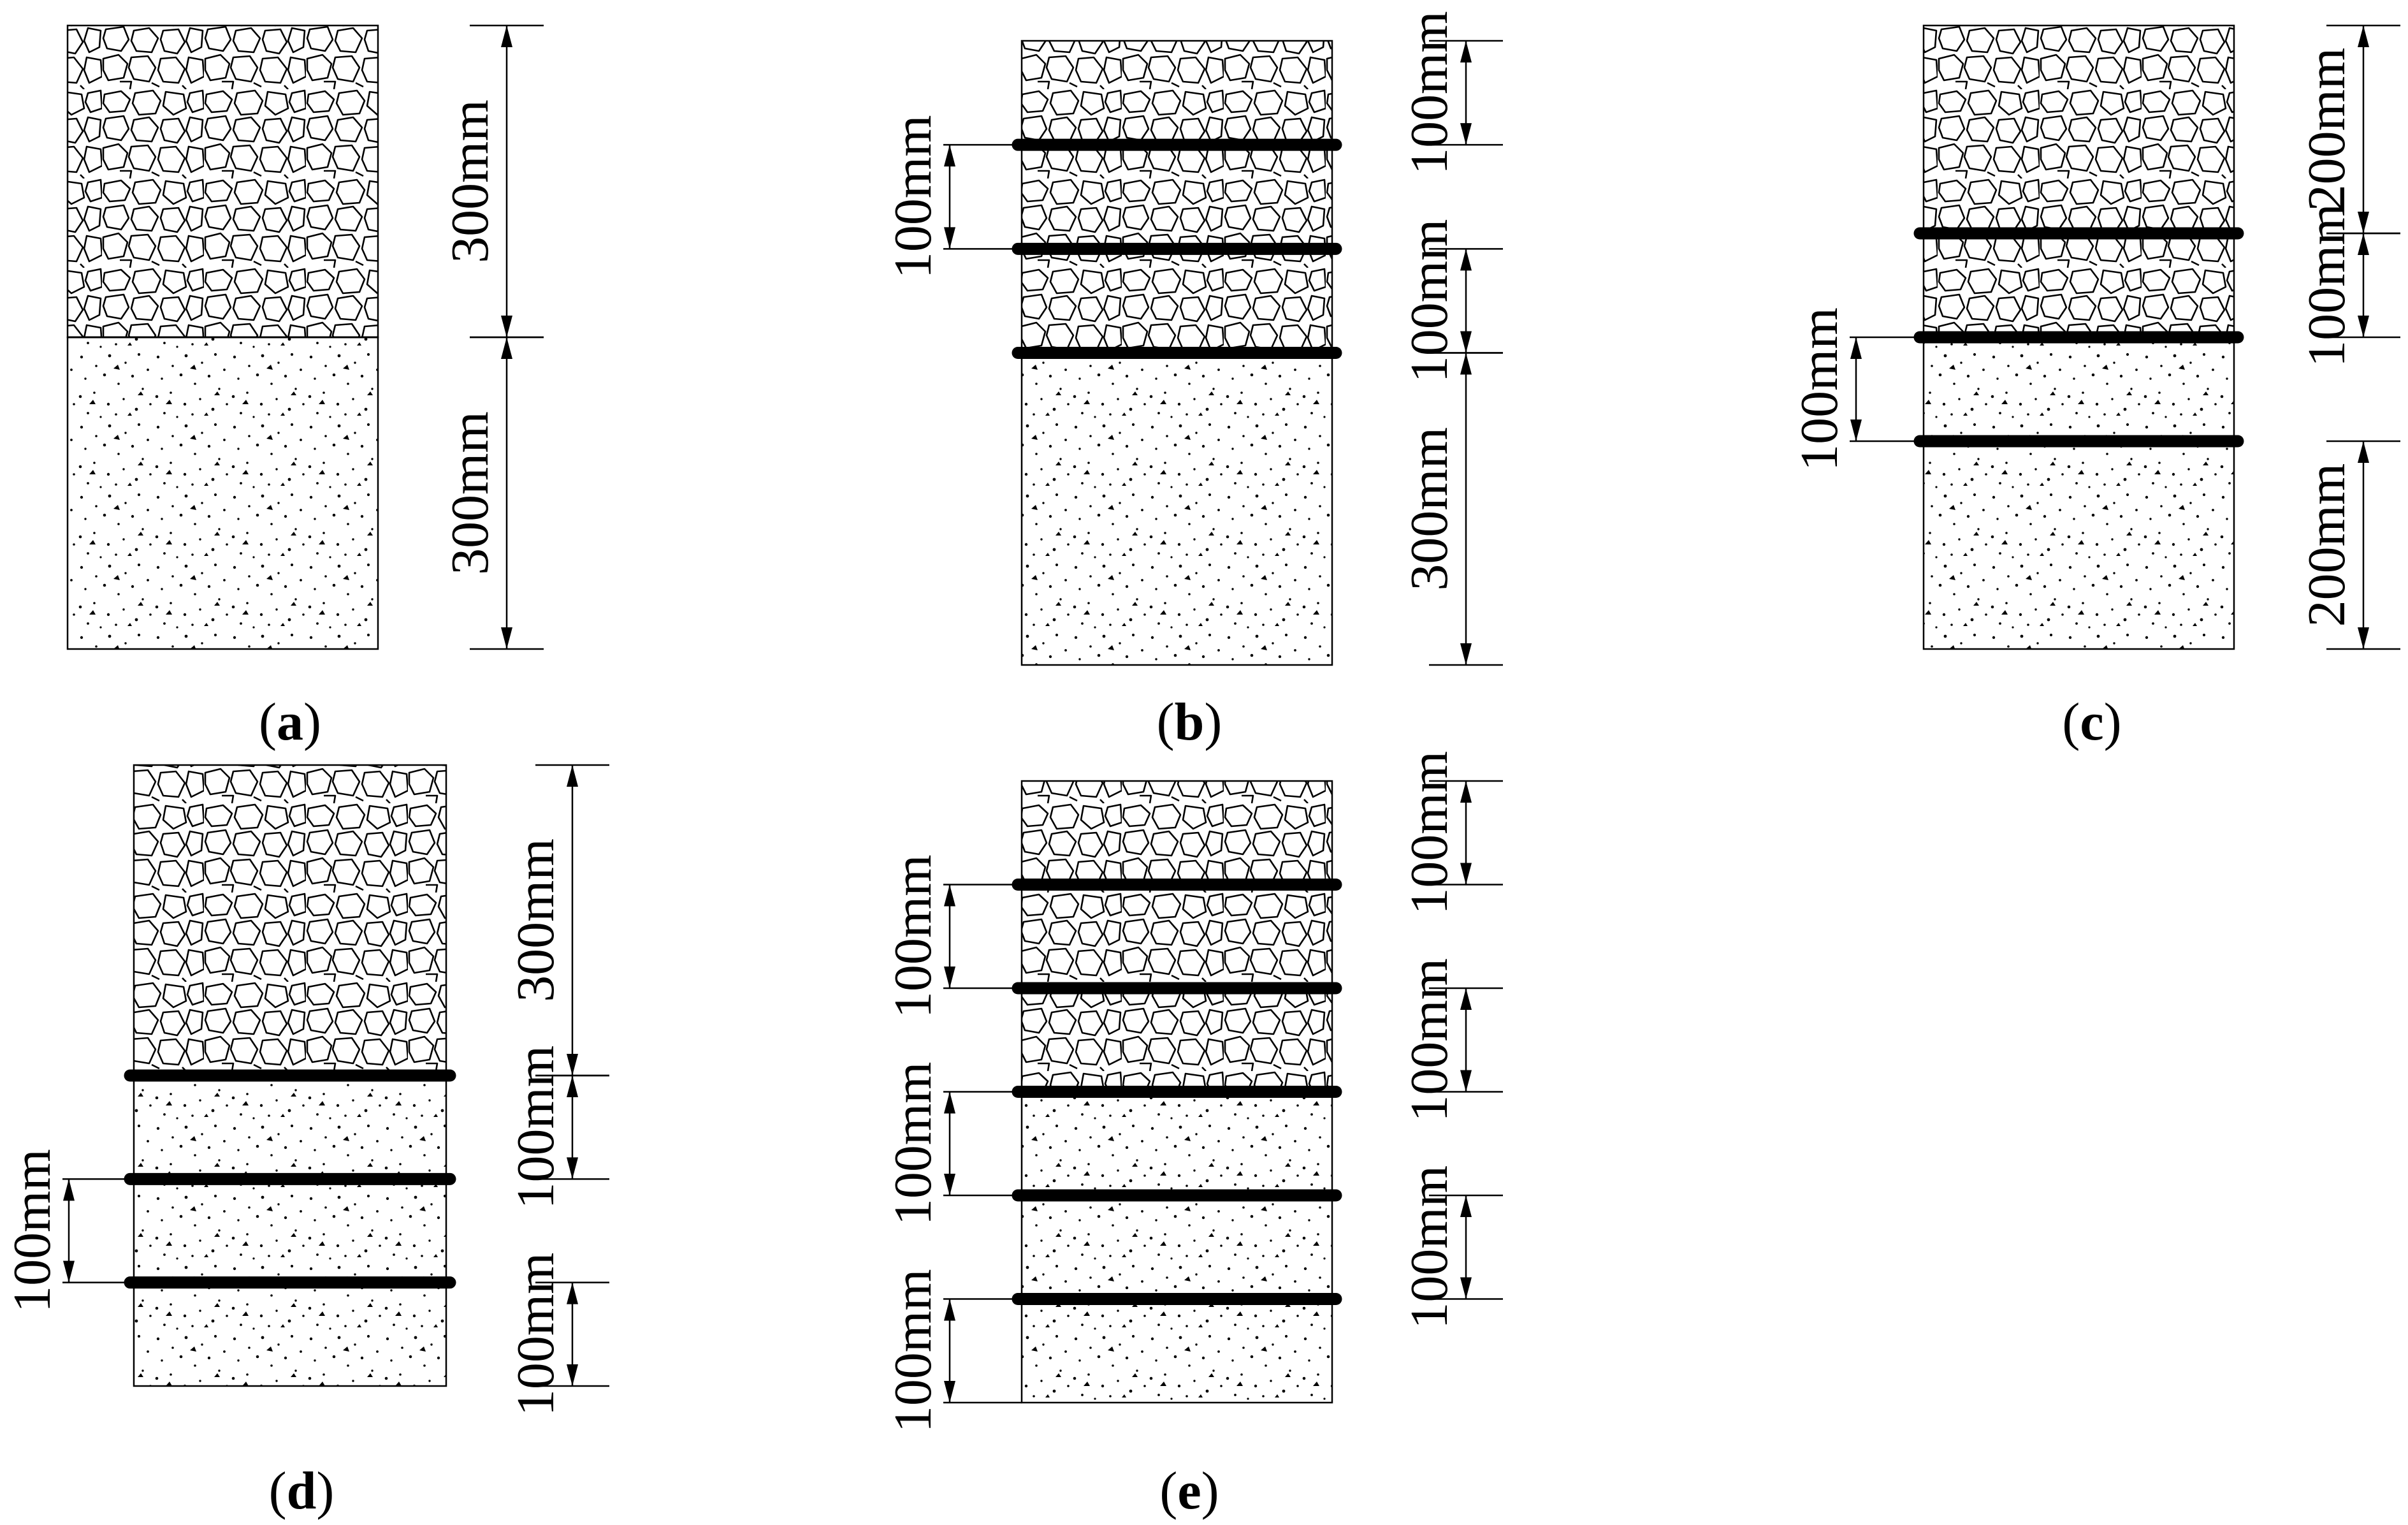 The image size is (2408, 1525). I want to click on caption-letter: c, so click(2091, 722).